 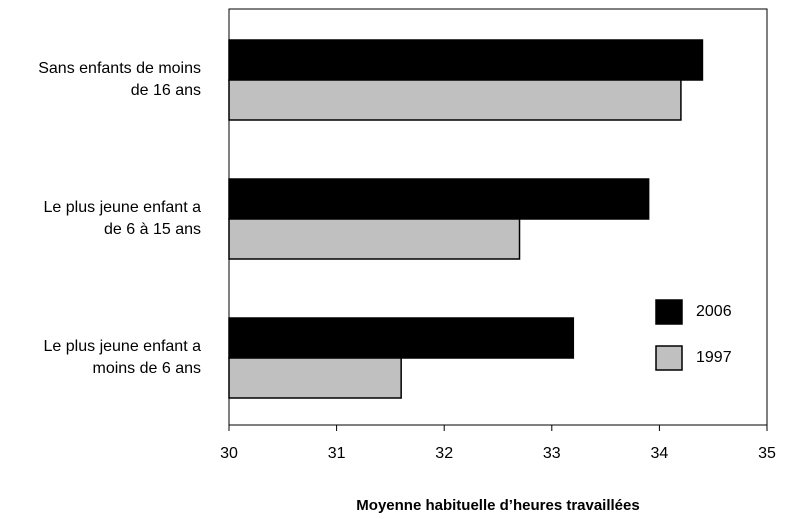 I want to click on x-tick-label-33: 33, so click(x=552, y=453).